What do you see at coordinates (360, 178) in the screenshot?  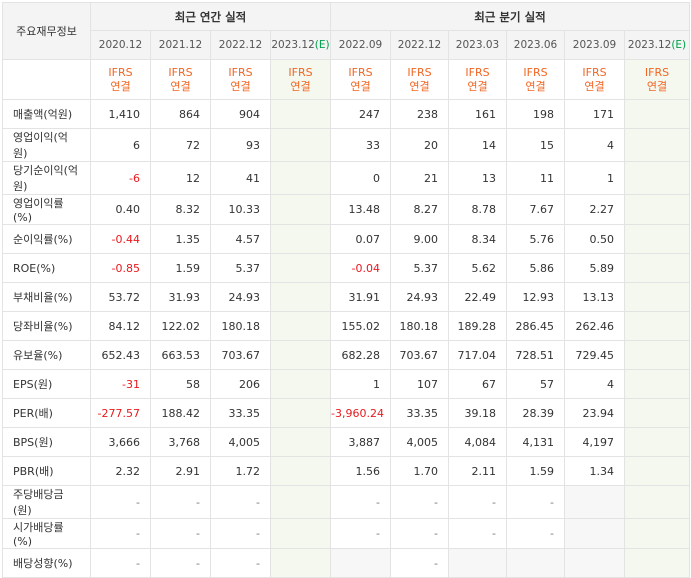 I see `value-cell: 0` at bounding box center [360, 178].